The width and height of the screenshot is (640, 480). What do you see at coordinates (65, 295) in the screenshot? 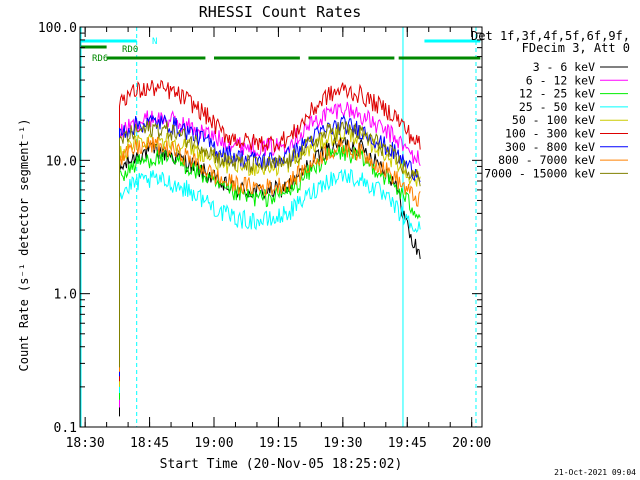
I see `y-tick-label: 1.0` at bounding box center [65, 295].